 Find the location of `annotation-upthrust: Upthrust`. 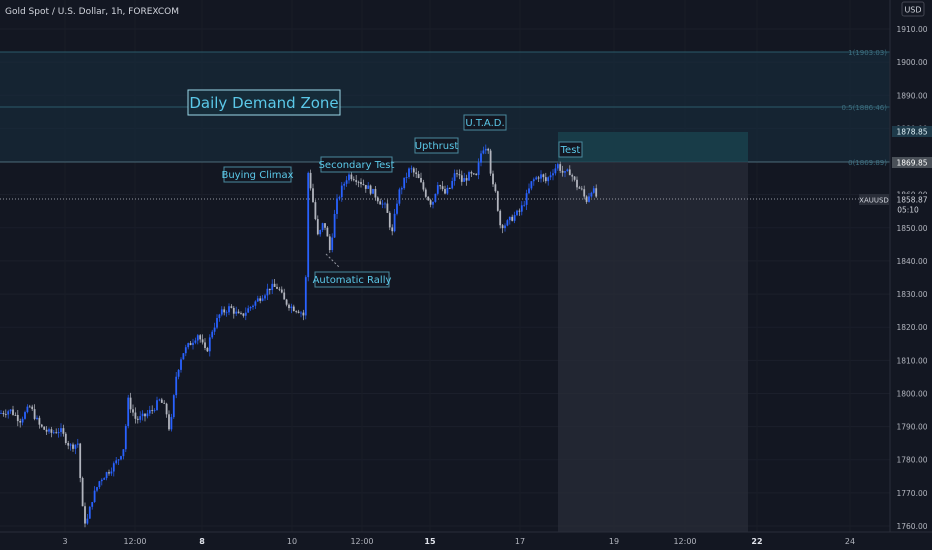

annotation-upthrust: Upthrust is located at coordinates (436, 145).